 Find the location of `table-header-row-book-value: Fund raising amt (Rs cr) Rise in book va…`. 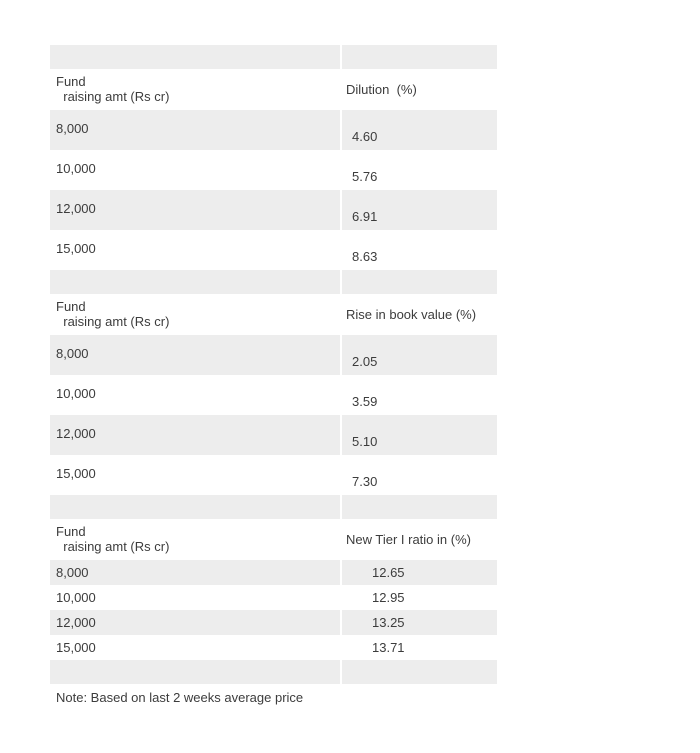

table-header-row-book-value: Fund raising amt (Rs cr) Rise in book va… is located at coordinates (273, 314).